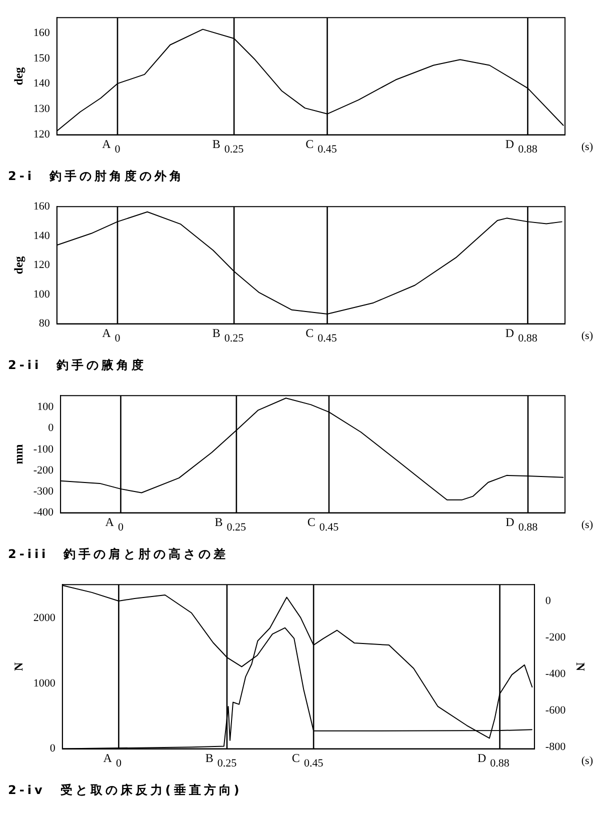 This screenshot has height=815, width=603. Describe the element at coordinates (119, 554) in the screenshot. I see `text: 2-iii 釣手の肩と肘の高さの差` at that location.